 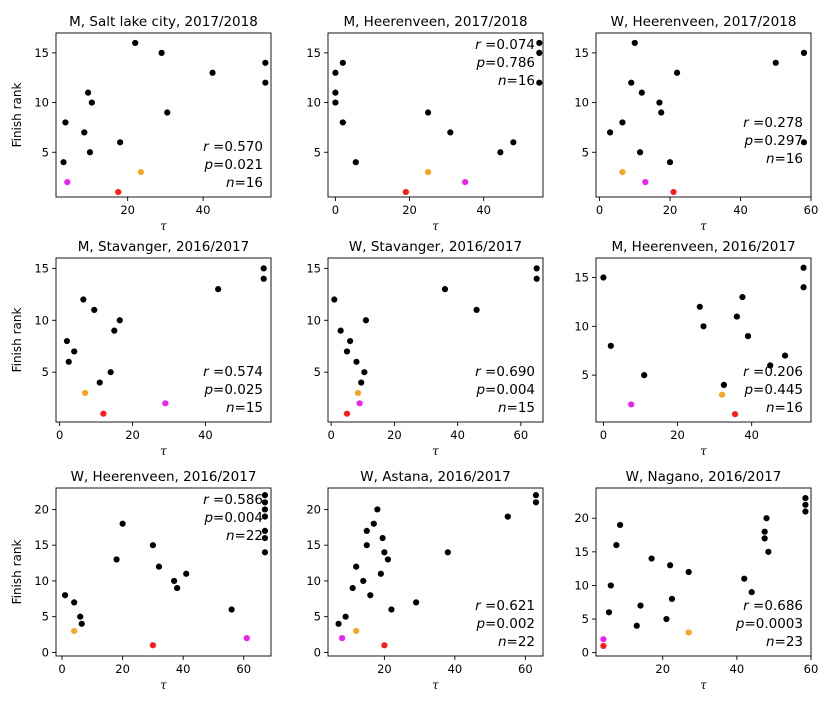 I want to click on stat-p: p=0.025, so click(x=233, y=390).